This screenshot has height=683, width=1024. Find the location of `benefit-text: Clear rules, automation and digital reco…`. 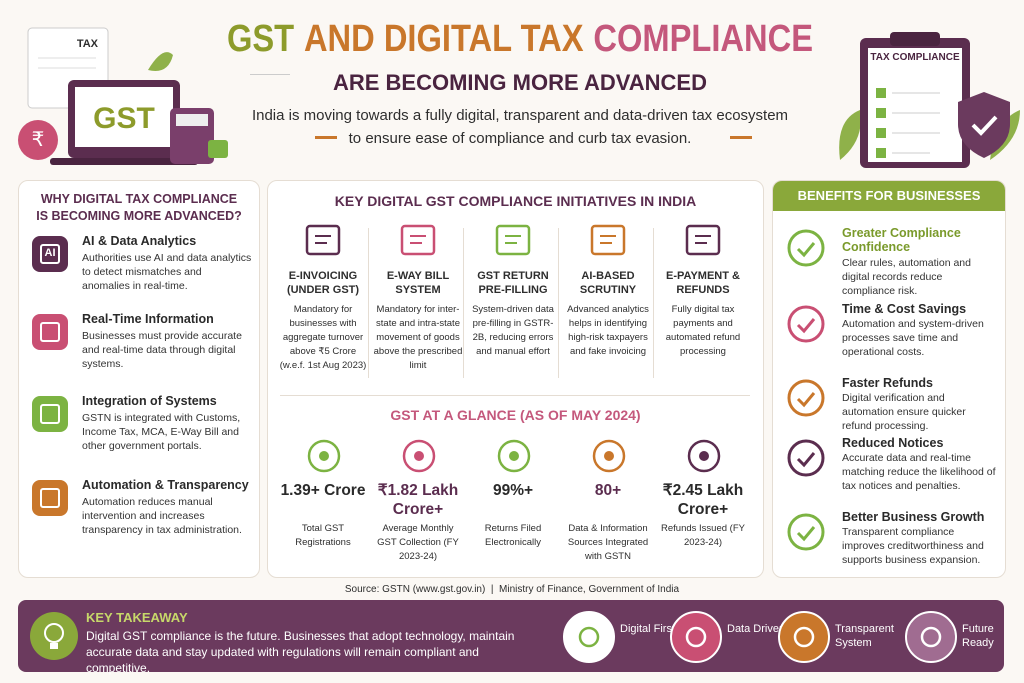

benefit-text: Clear rules, automation and digital reco… is located at coordinates (906, 277).